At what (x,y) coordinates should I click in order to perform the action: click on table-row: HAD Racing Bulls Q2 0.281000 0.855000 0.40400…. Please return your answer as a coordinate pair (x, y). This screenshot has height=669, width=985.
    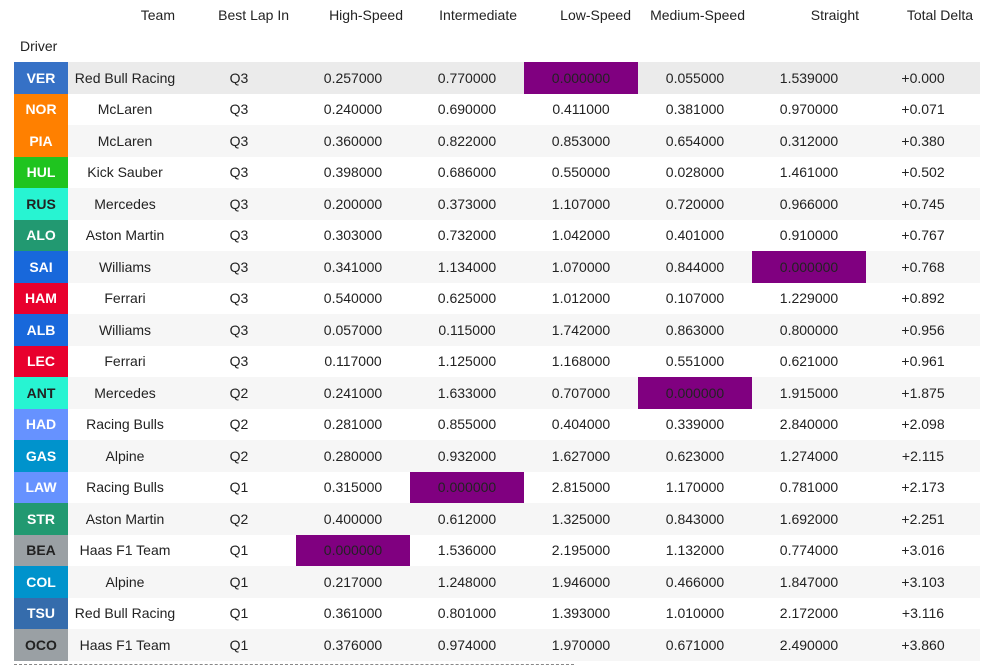
    Looking at the image, I should click on (497, 424).